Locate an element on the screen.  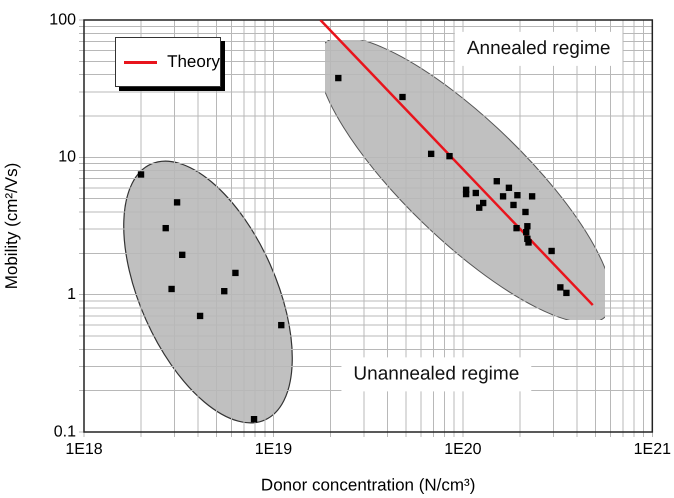
x-axis-title: Donor concentration (N/cm³) is located at coordinates (368, 484).